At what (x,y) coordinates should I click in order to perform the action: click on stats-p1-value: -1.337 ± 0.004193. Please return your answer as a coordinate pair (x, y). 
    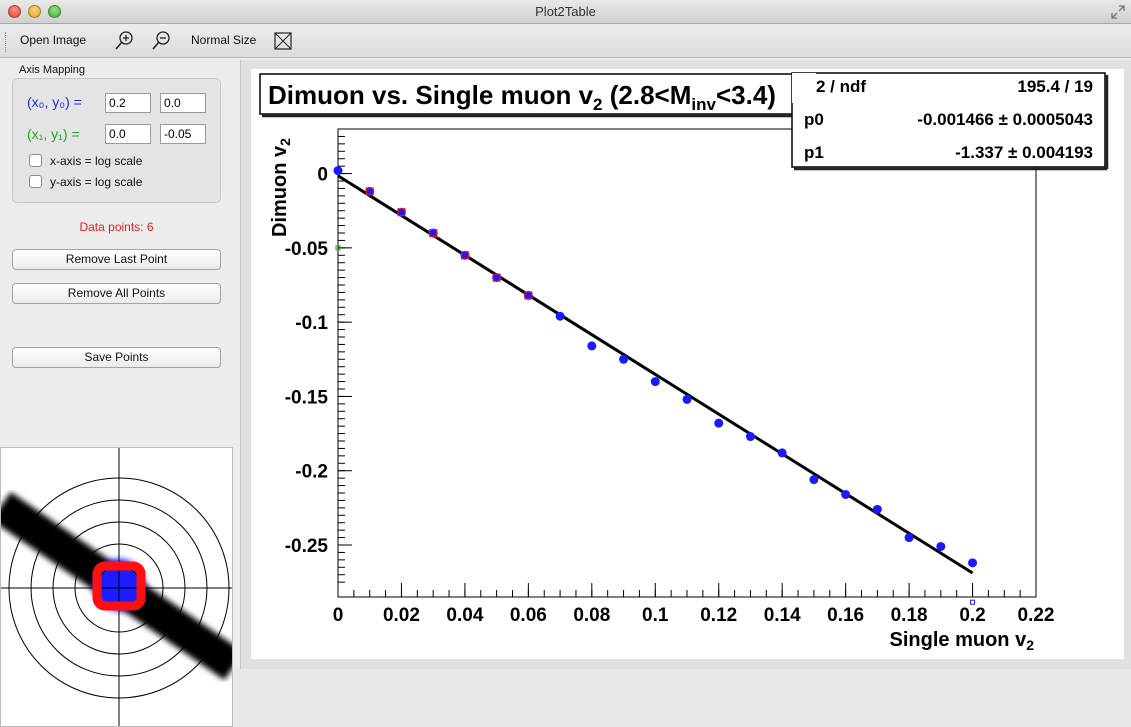
    Looking at the image, I should click on (1024, 152).